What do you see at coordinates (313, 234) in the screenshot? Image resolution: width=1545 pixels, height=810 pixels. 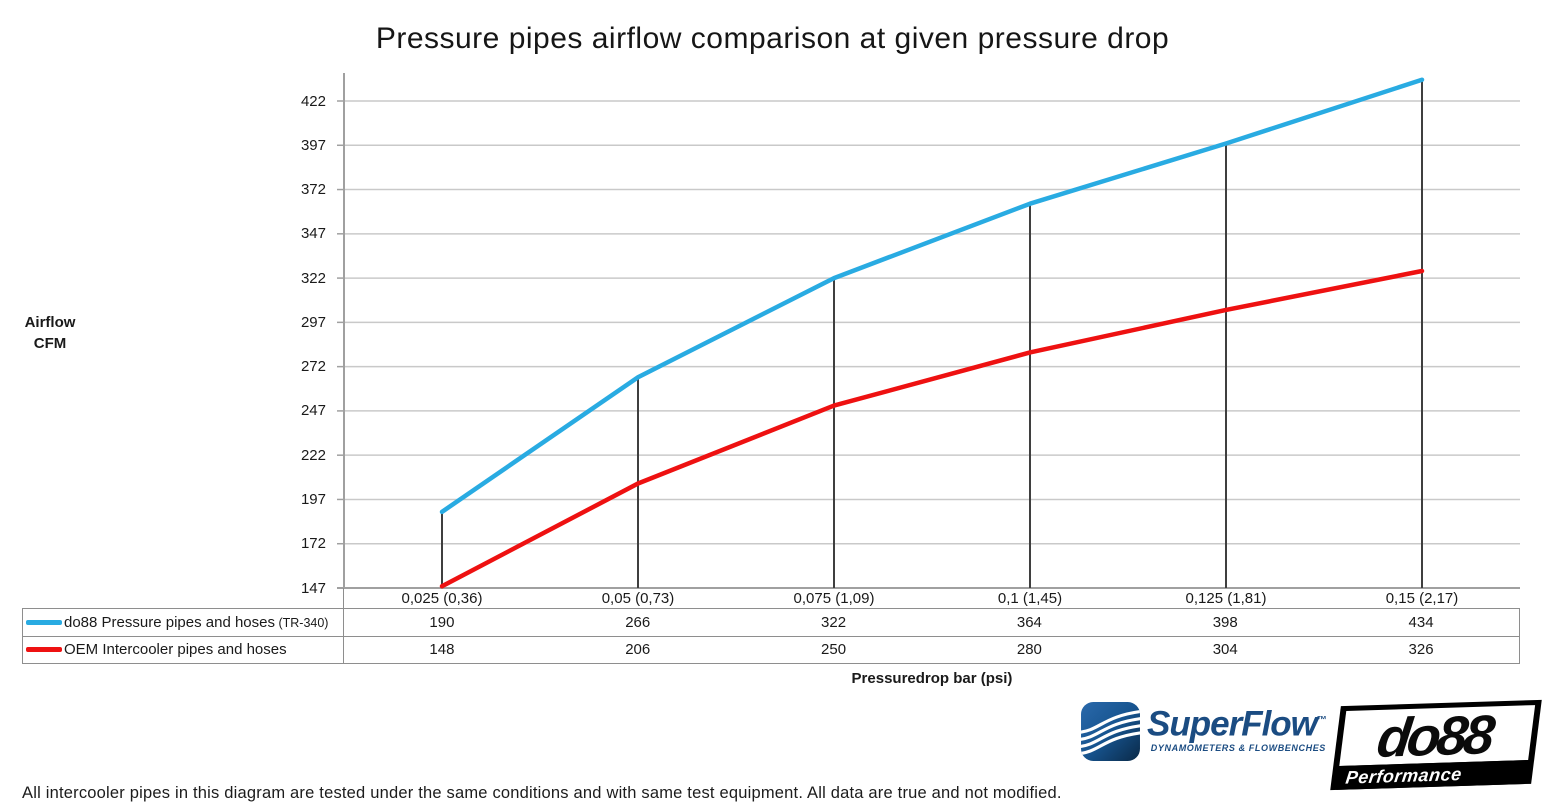 I see `y-axis-tick-label: 347` at bounding box center [313, 234].